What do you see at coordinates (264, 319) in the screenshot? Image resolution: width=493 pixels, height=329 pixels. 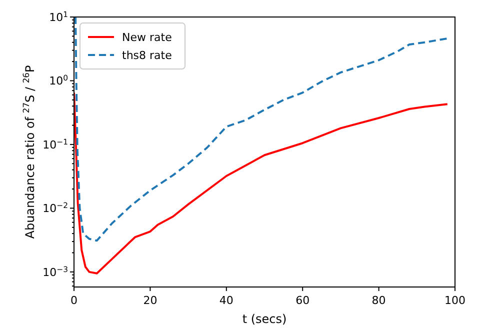 I see `x-axis-title: t (secs)` at bounding box center [264, 319].